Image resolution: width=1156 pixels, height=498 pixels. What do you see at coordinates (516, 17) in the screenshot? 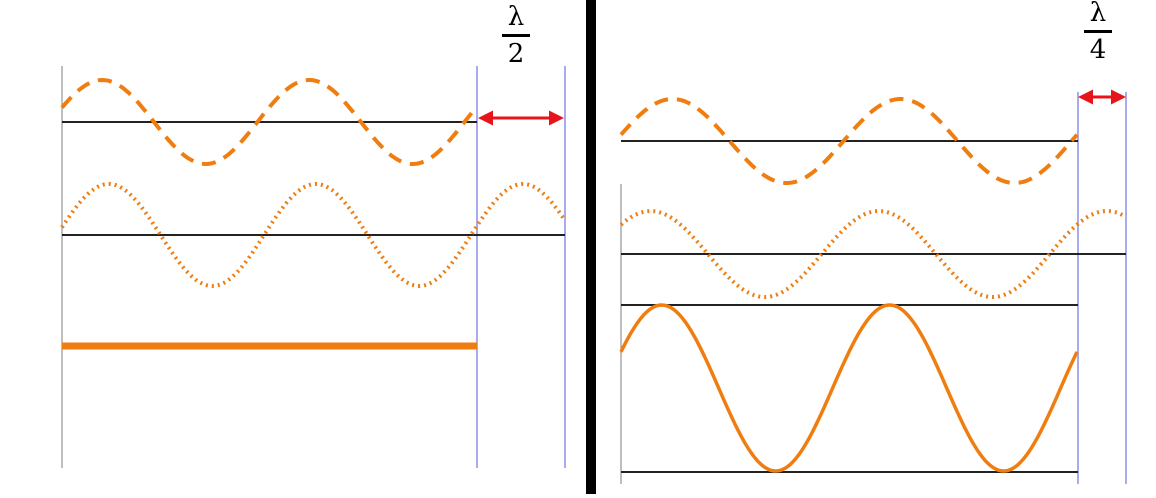
I see `left-label-numerator: λ` at bounding box center [516, 17].